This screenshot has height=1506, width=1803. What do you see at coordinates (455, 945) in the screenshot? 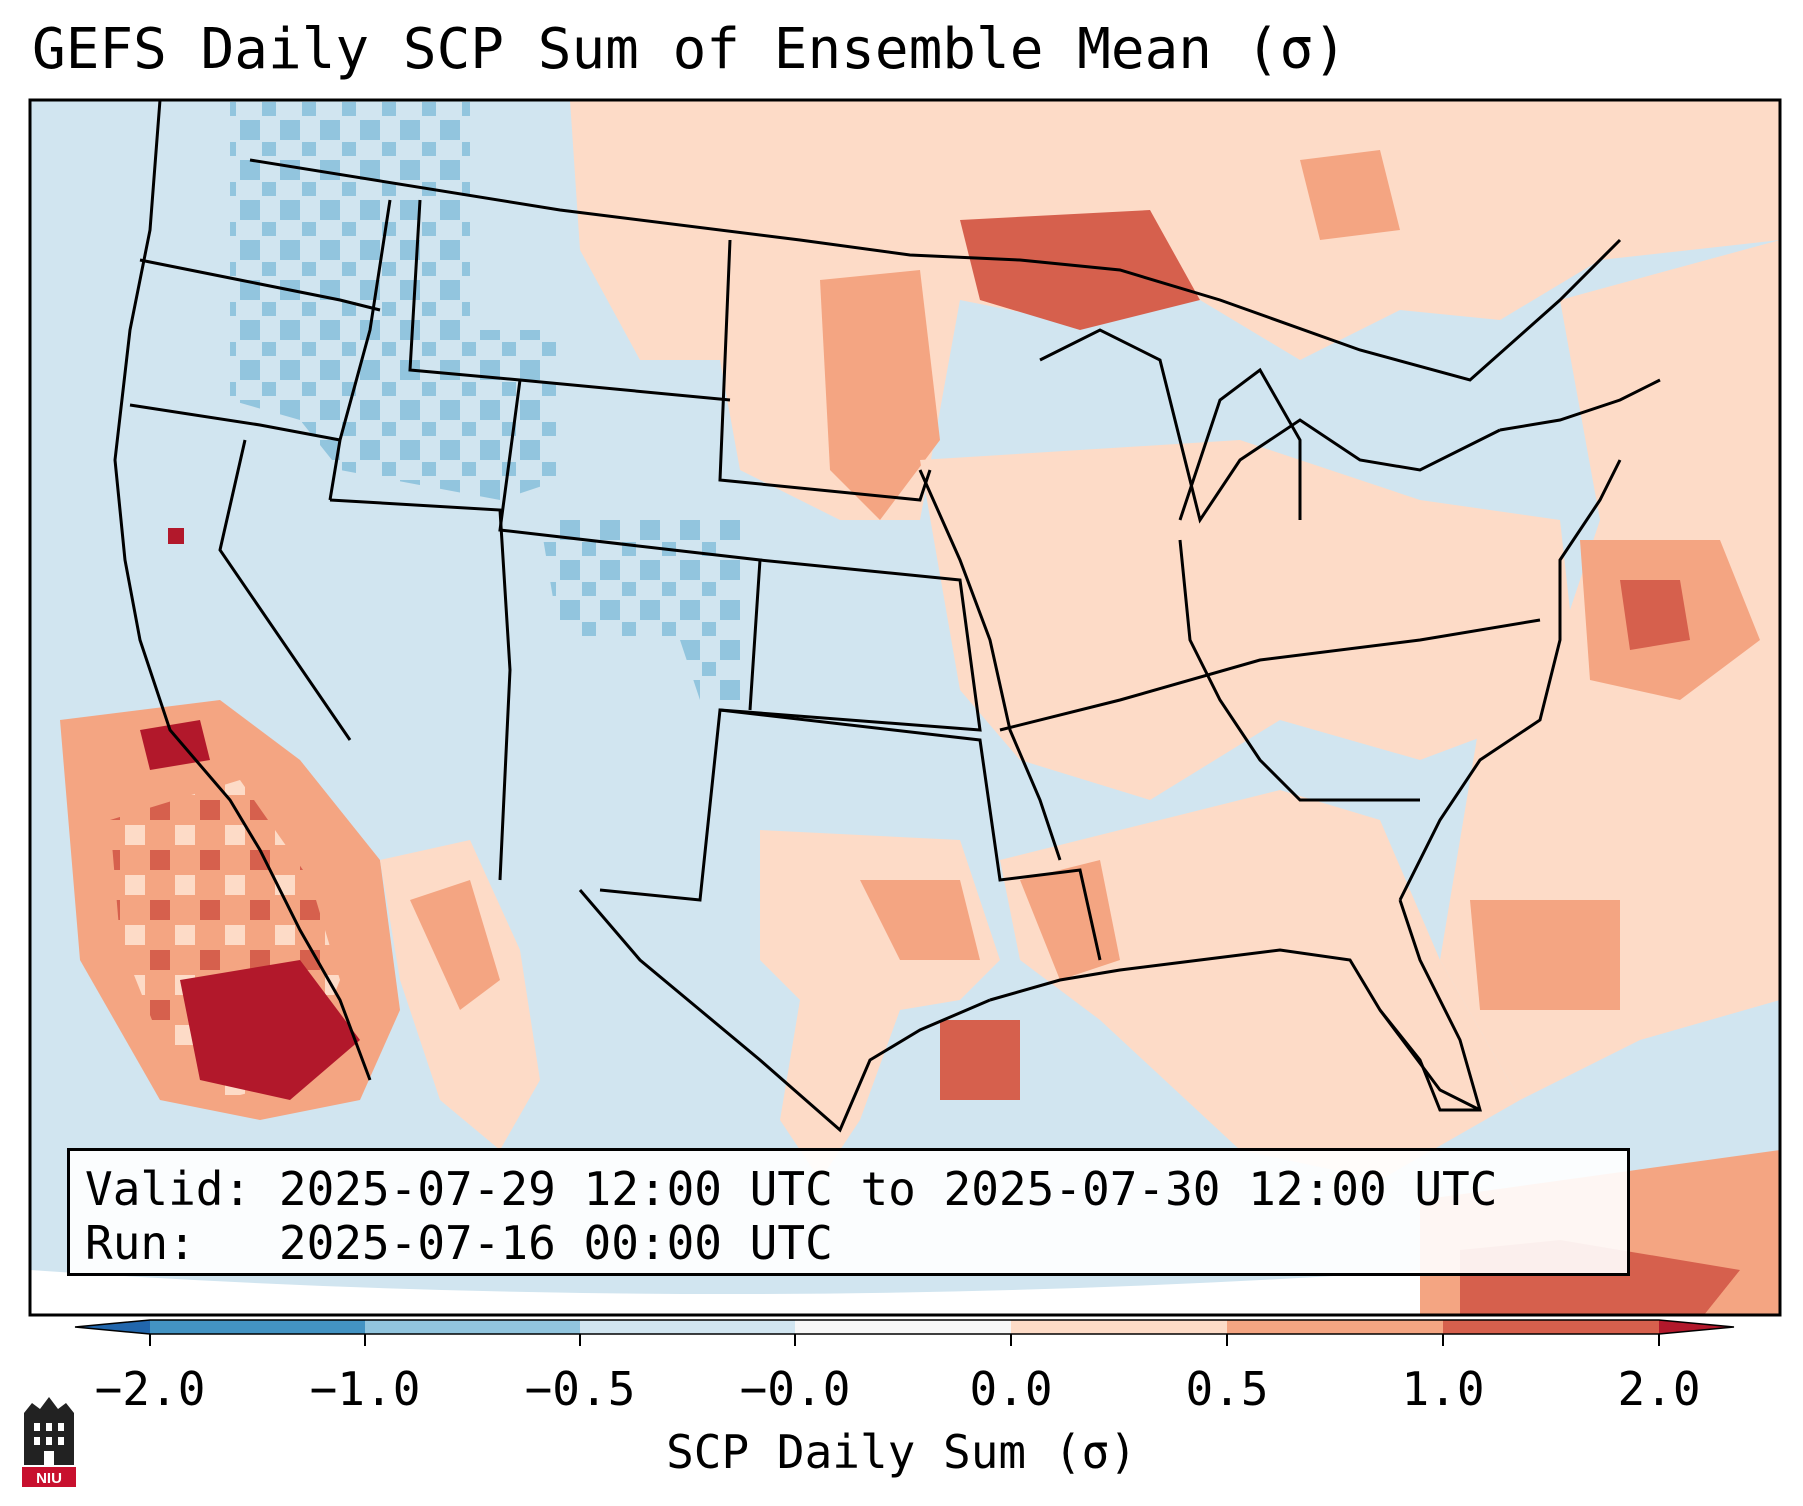
I see `salmon-region-sonora` at bounding box center [455, 945].